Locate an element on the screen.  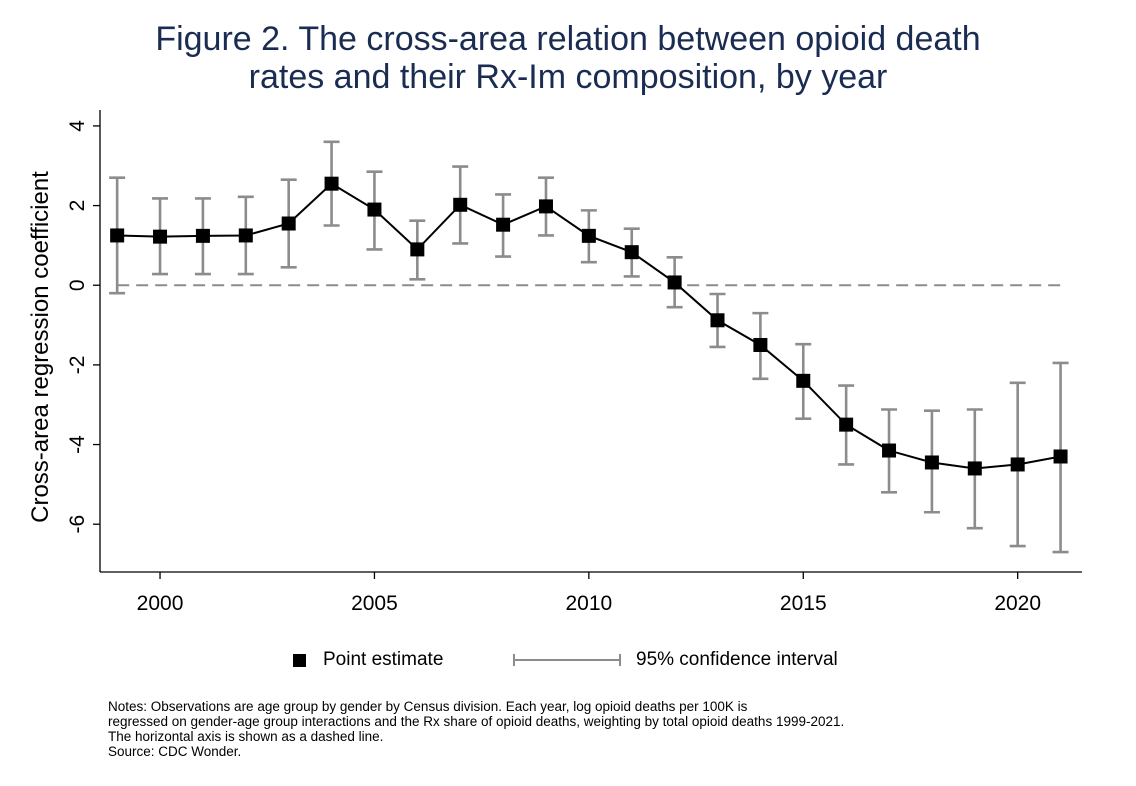
legend-ci-marker is located at coordinates (567, 660).